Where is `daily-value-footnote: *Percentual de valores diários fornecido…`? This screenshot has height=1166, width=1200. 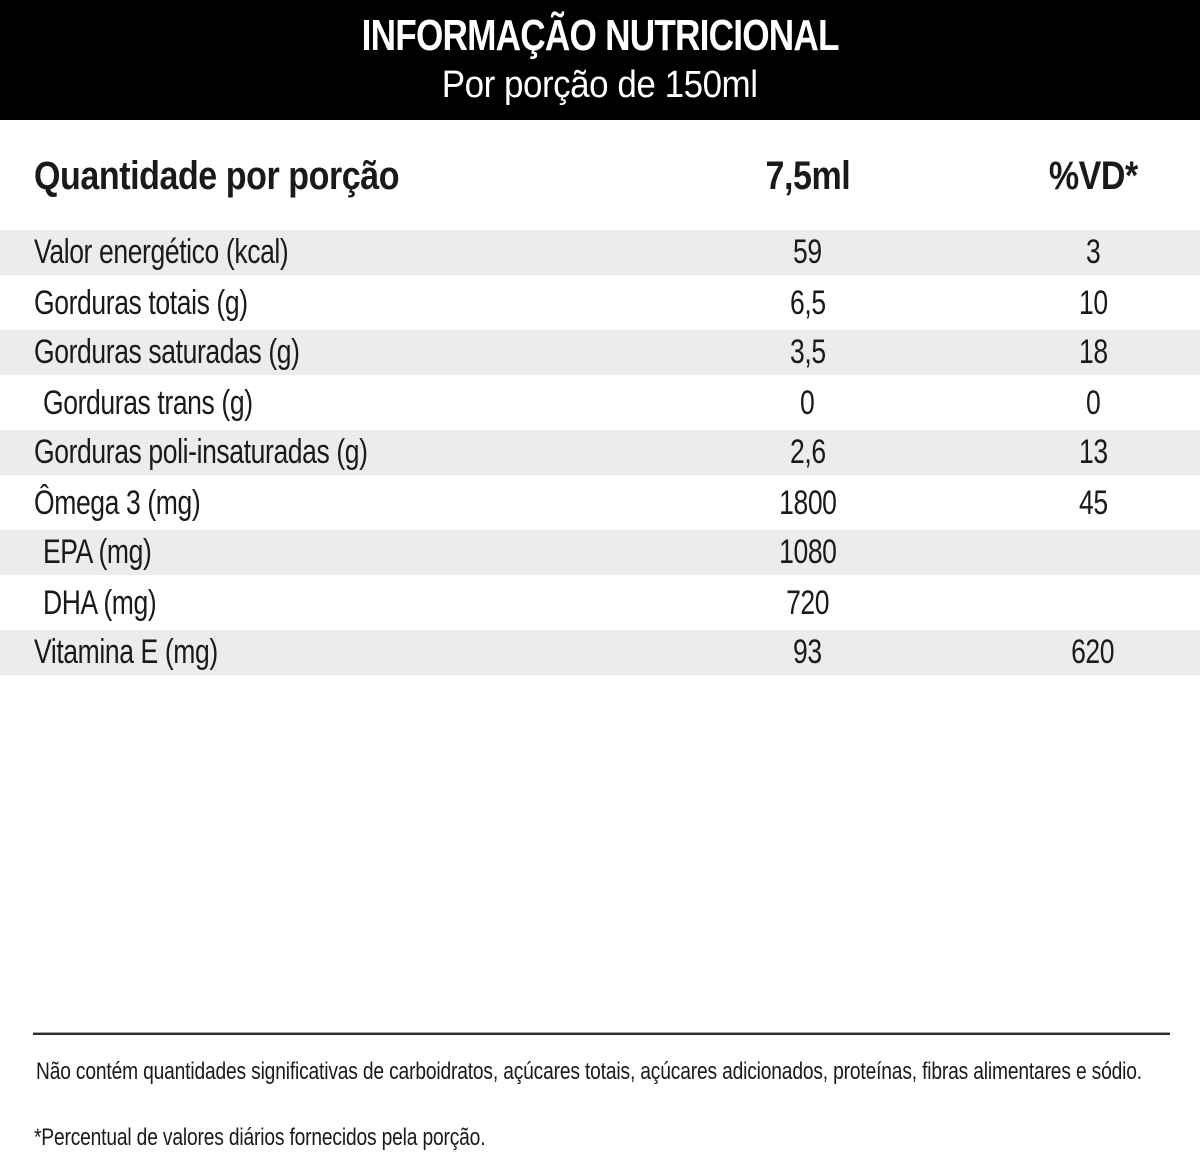
daily-value-footnote: *Percentual de valores diários fornecido… is located at coordinates (260, 1137).